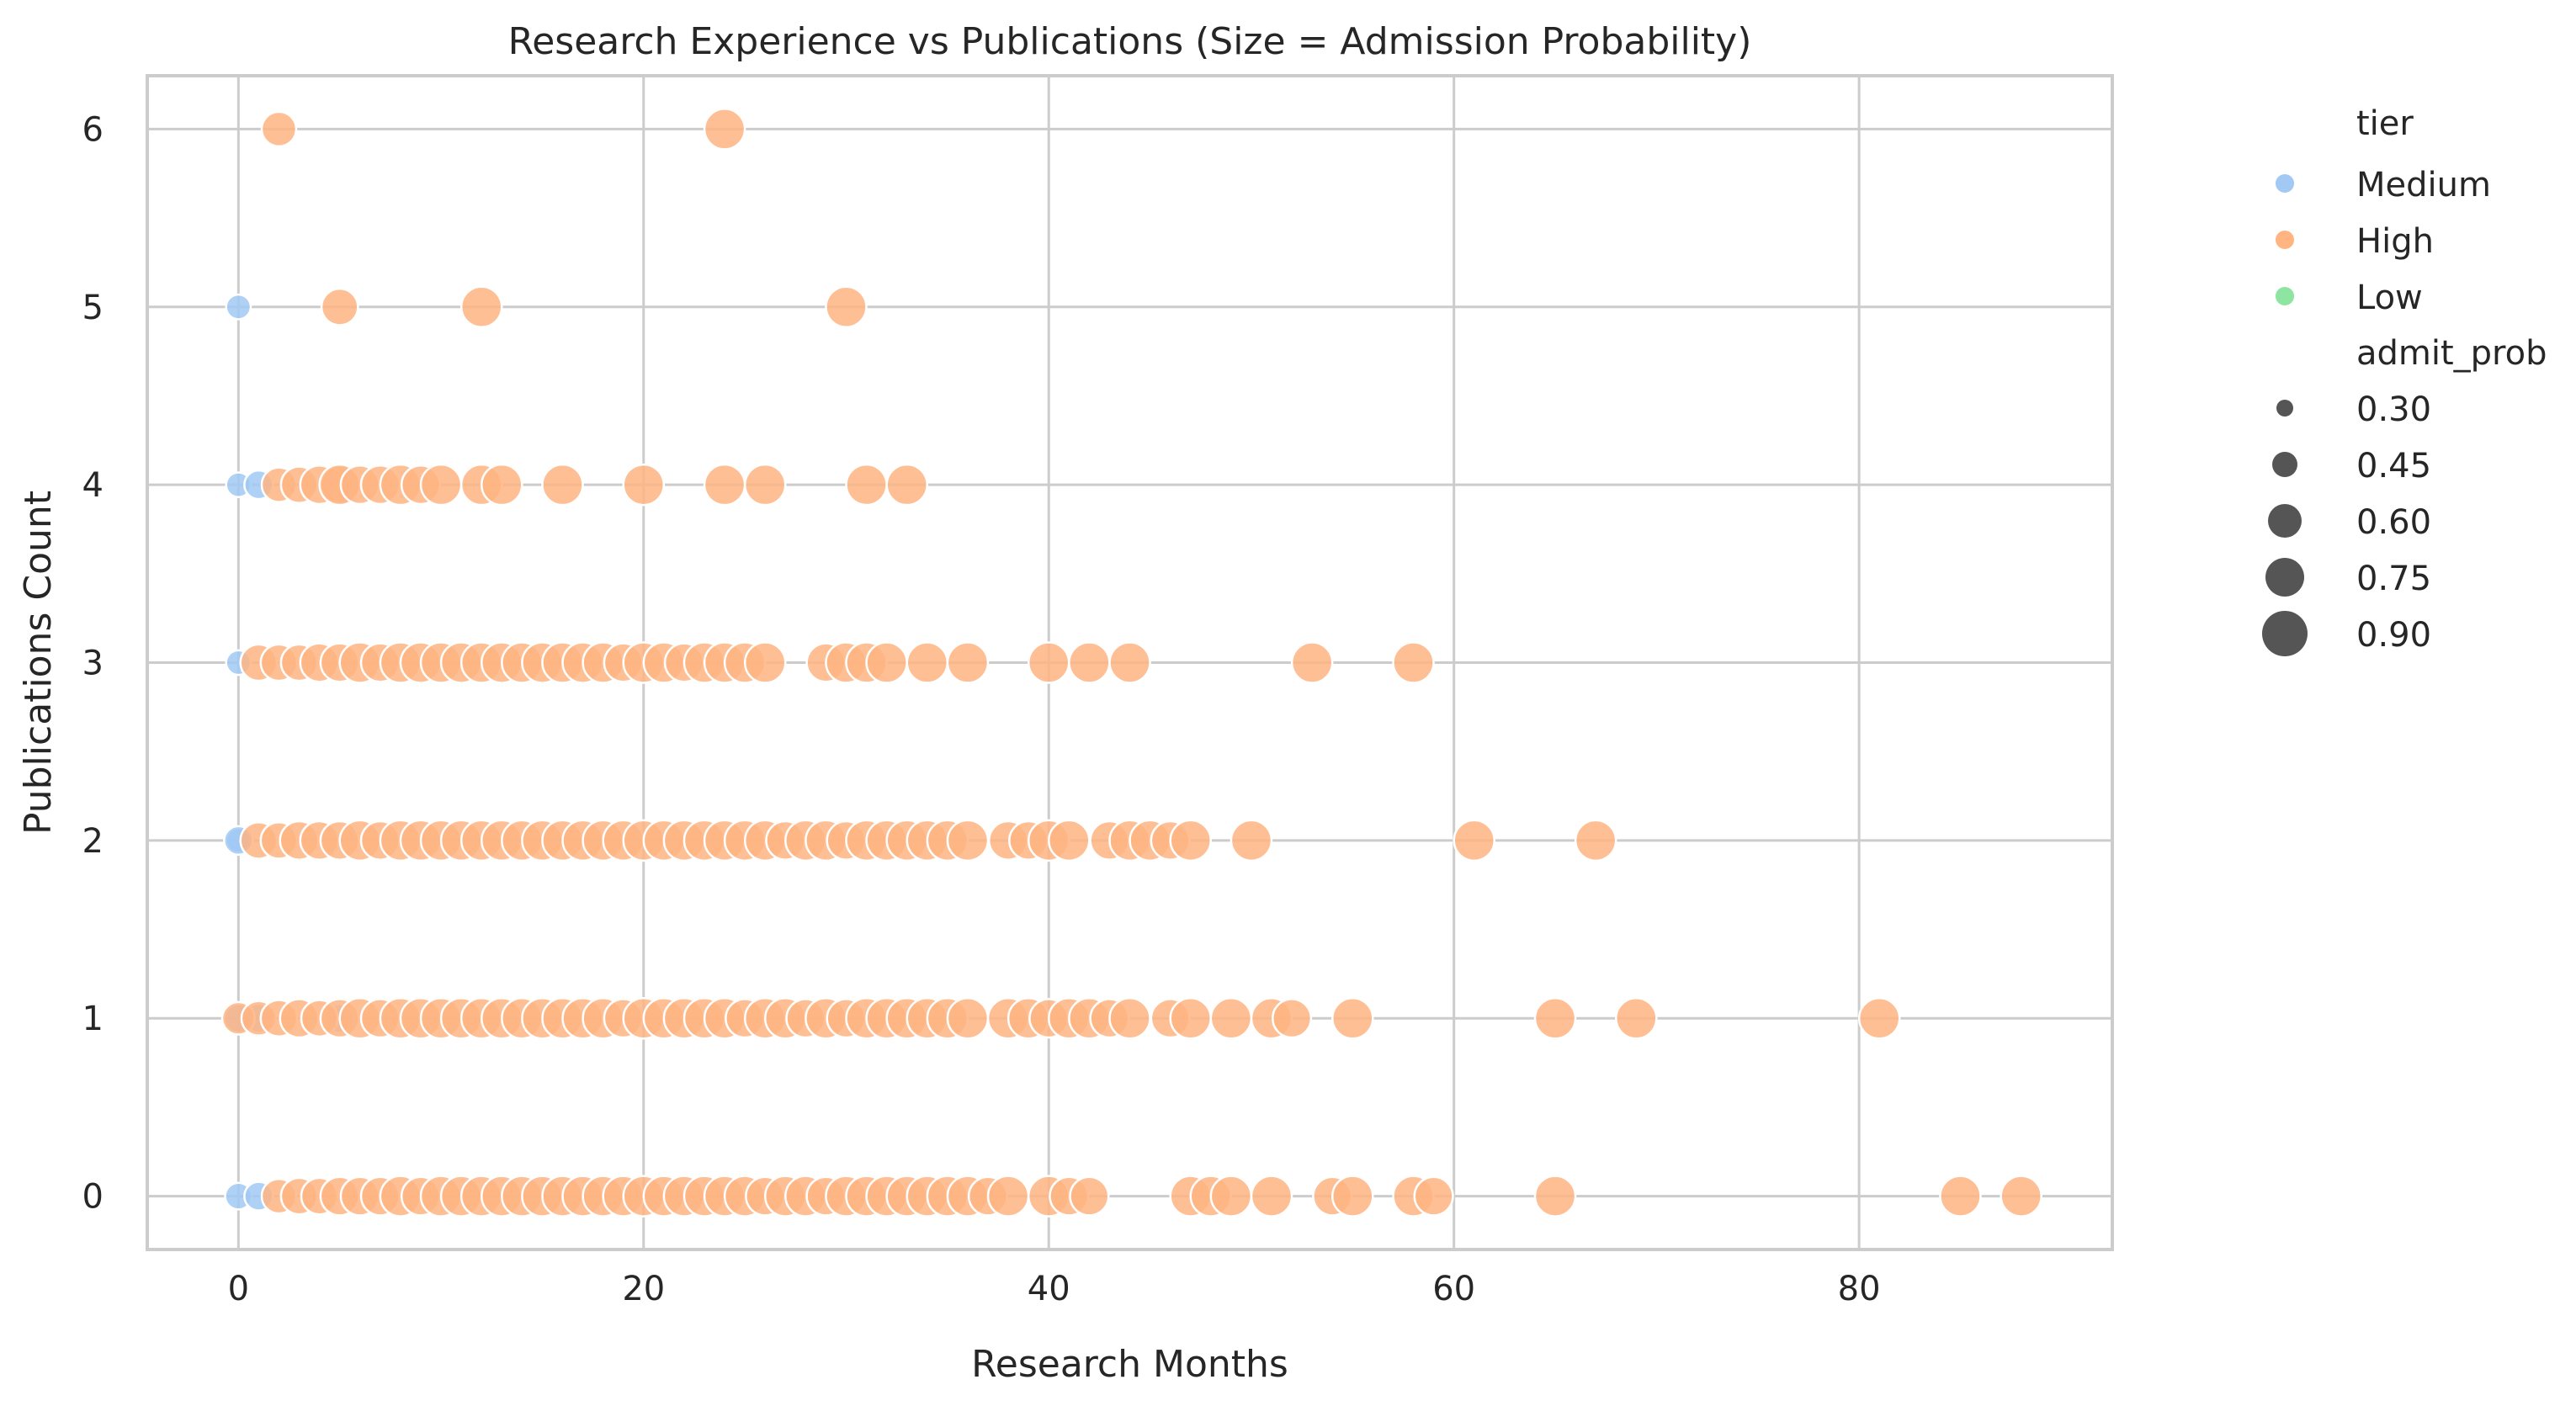 The height and width of the screenshot is (1406, 2576). Describe the element at coordinates (2451, 353) in the screenshot. I see `legend-size-title: admit_prob` at that location.